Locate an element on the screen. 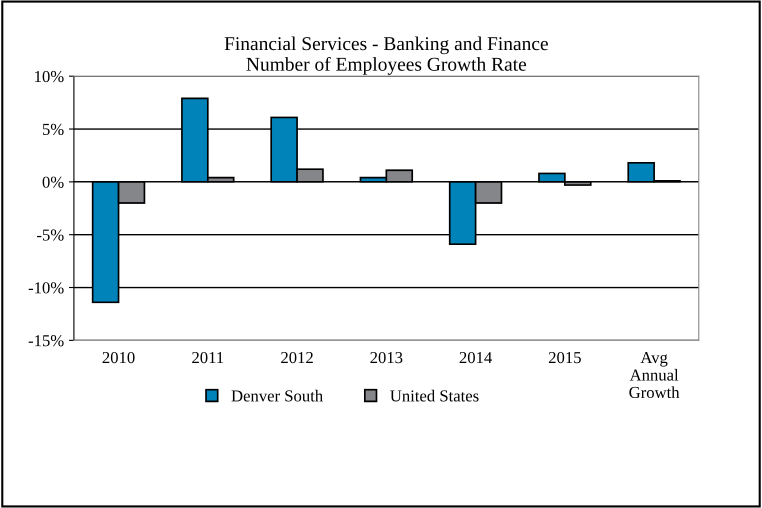 Image resolution: width=762 pixels, height=508 pixels. y-tick-label: -5% is located at coordinates (50, 235).